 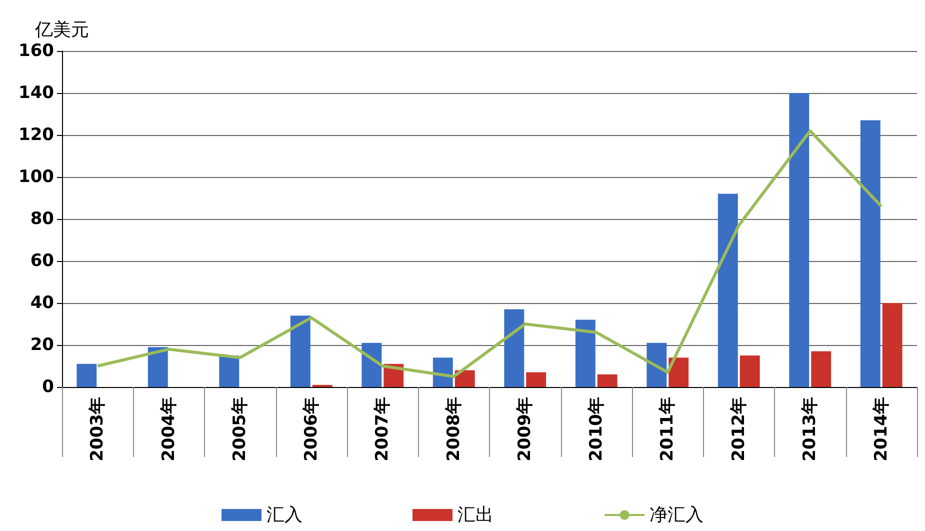 I want to click on y-axis-title: 亿美元, so click(x=61, y=30).